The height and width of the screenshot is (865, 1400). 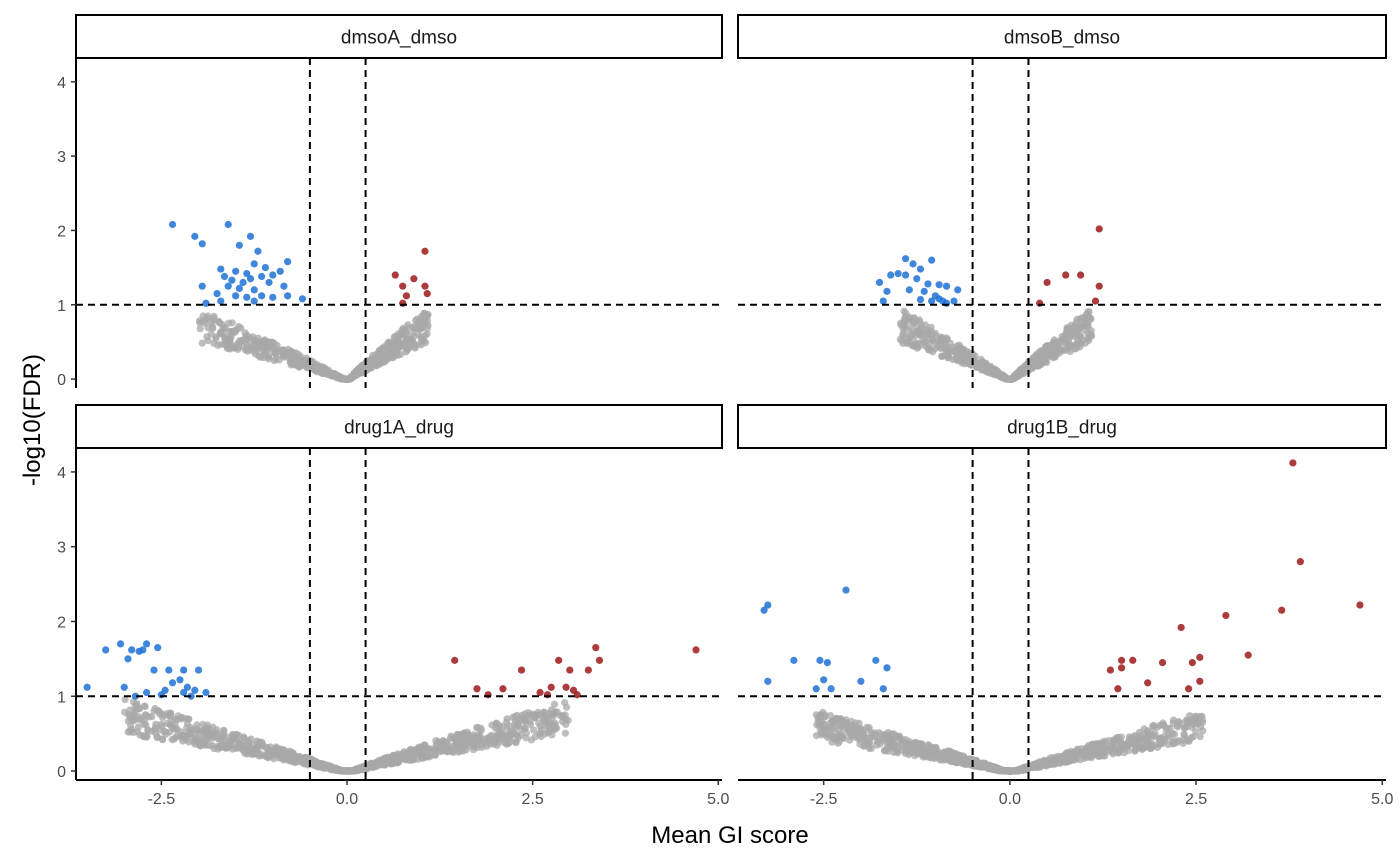 What do you see at coordinates (1010, 799) in the screenshot?
I see `x-tick-label: 0.0` at bounding box center [1010, 799].